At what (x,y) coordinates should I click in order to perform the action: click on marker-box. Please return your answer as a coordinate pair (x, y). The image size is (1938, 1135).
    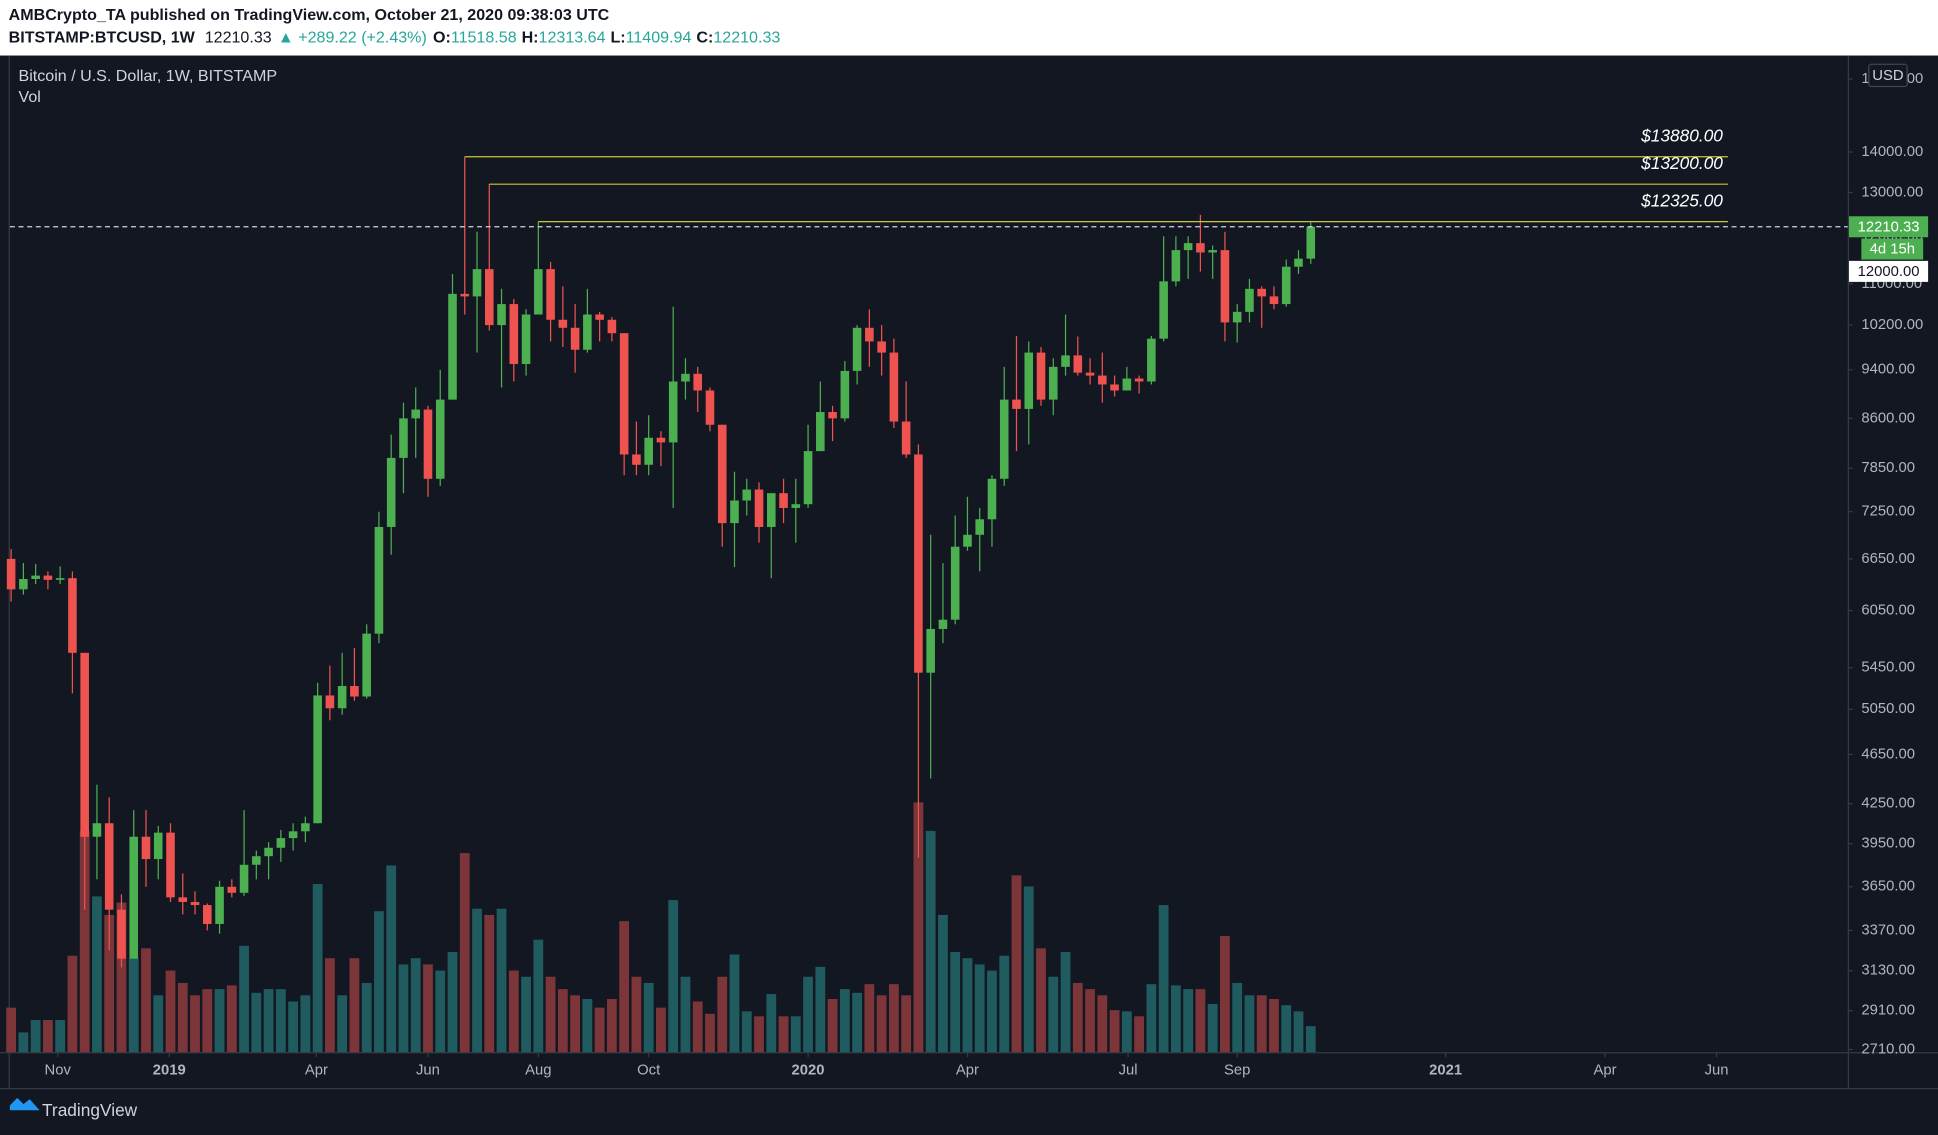
    Looking at the image, I should click on (1889, 271).